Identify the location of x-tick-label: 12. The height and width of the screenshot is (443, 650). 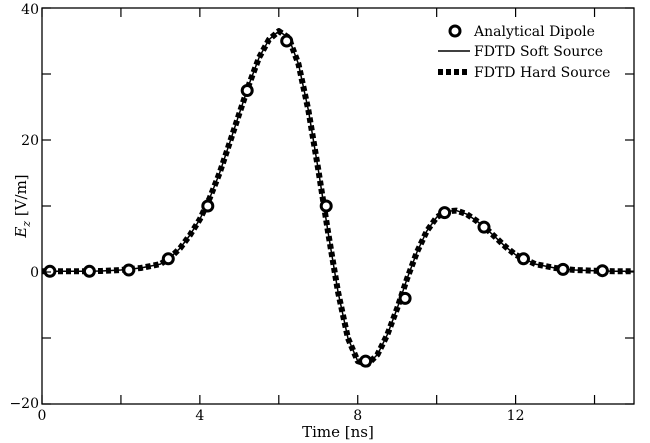
(516, 416).